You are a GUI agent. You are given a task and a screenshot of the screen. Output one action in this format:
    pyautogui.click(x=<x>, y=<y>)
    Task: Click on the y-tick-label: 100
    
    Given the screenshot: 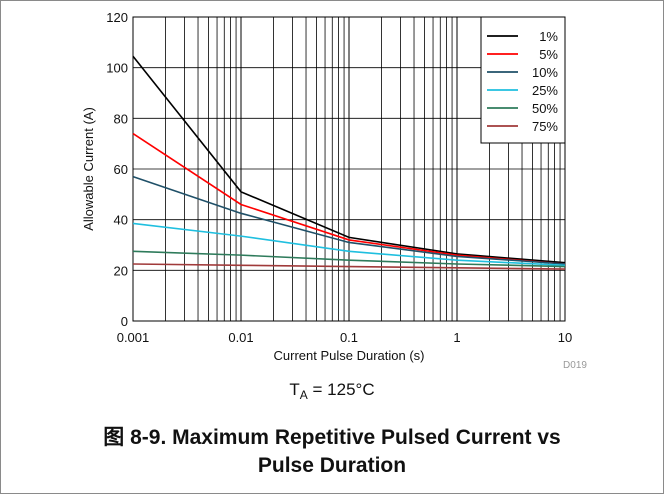 What is the action you would take?
    pyautogui.click(x=117, y=68)
    